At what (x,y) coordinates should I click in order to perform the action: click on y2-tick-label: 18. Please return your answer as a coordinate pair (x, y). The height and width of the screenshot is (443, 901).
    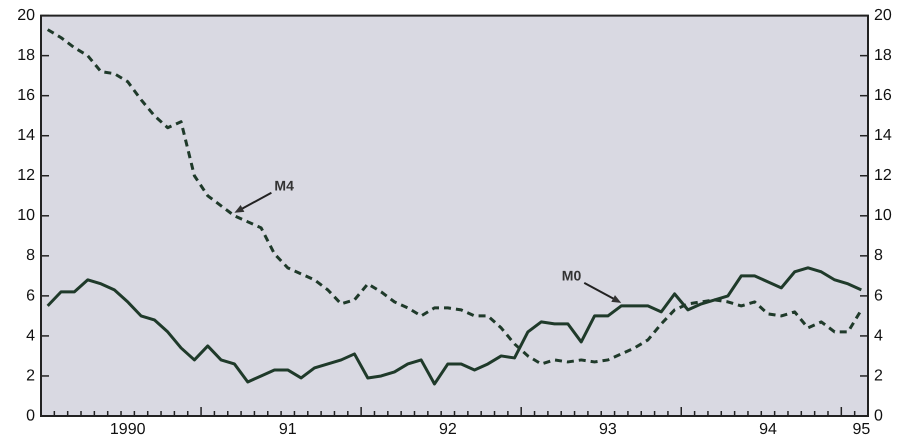
    Looking at the image, I should click on (883, 55).